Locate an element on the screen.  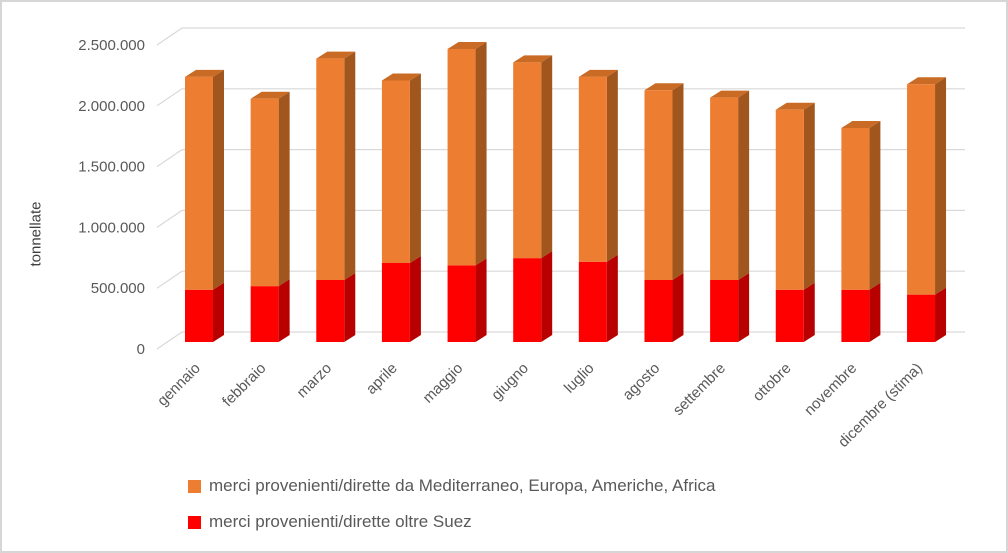
y-tick-label: 1.000.000 is located at coordinates (111, 227).